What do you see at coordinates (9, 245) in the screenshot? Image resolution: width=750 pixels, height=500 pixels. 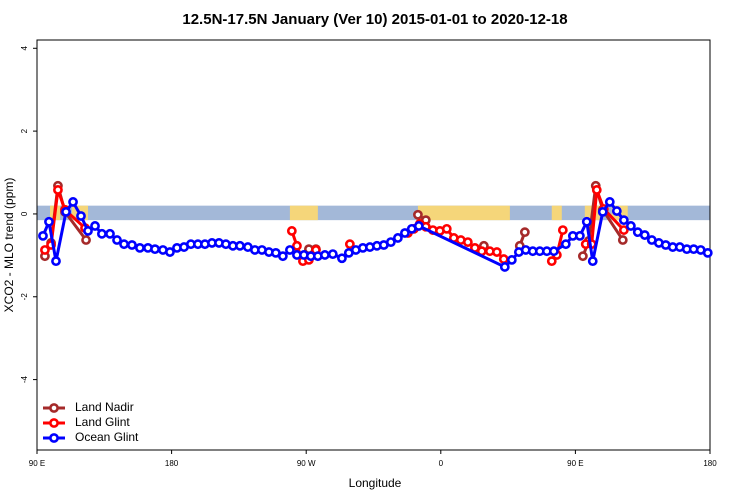 I see `y-axis-label: XCO2 - MLO trend (ppm)` at bounding box center [9, 245].